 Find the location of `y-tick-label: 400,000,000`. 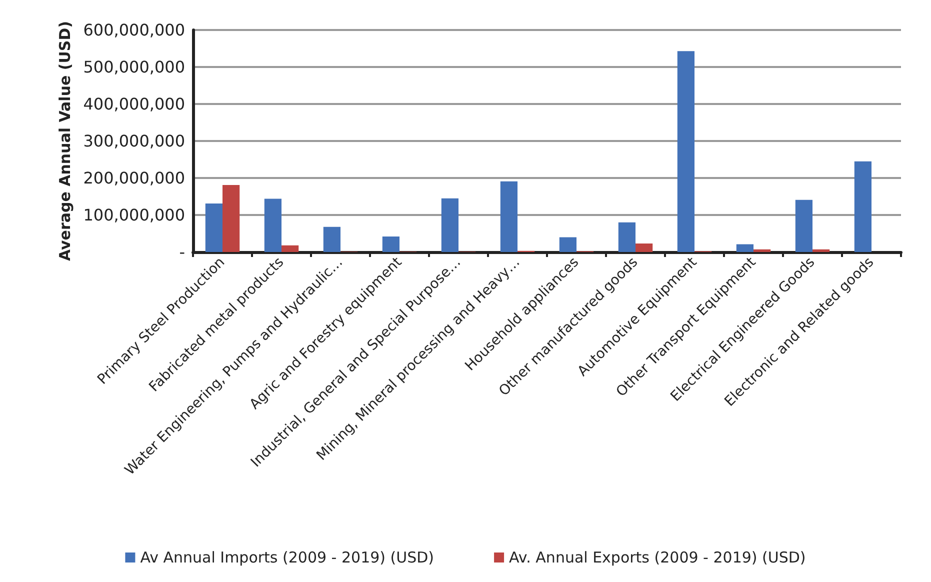

y-tick-label: 400,000,000 is located at coordinates (134, 104).